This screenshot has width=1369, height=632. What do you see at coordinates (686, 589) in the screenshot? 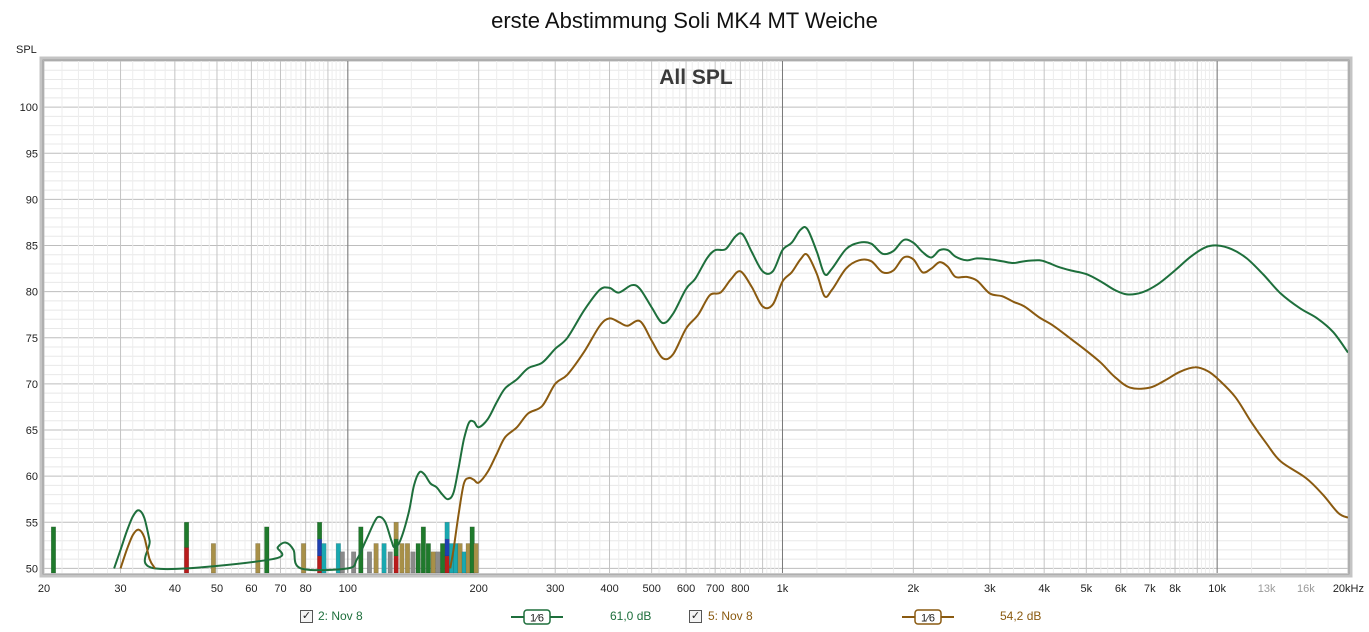
I see `x-tick-label: 600` at bounding box center [686, 589].